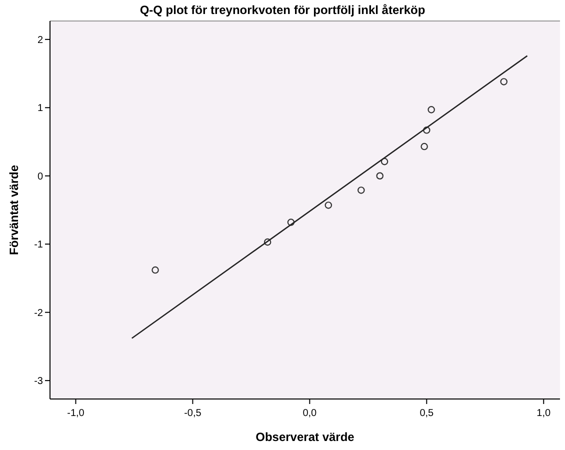 This screenshot has width=565, height=450. Describe the element at coordinates (305, 437) in the screenshot. I see `x-axis-title: Observerat värde` at that location.